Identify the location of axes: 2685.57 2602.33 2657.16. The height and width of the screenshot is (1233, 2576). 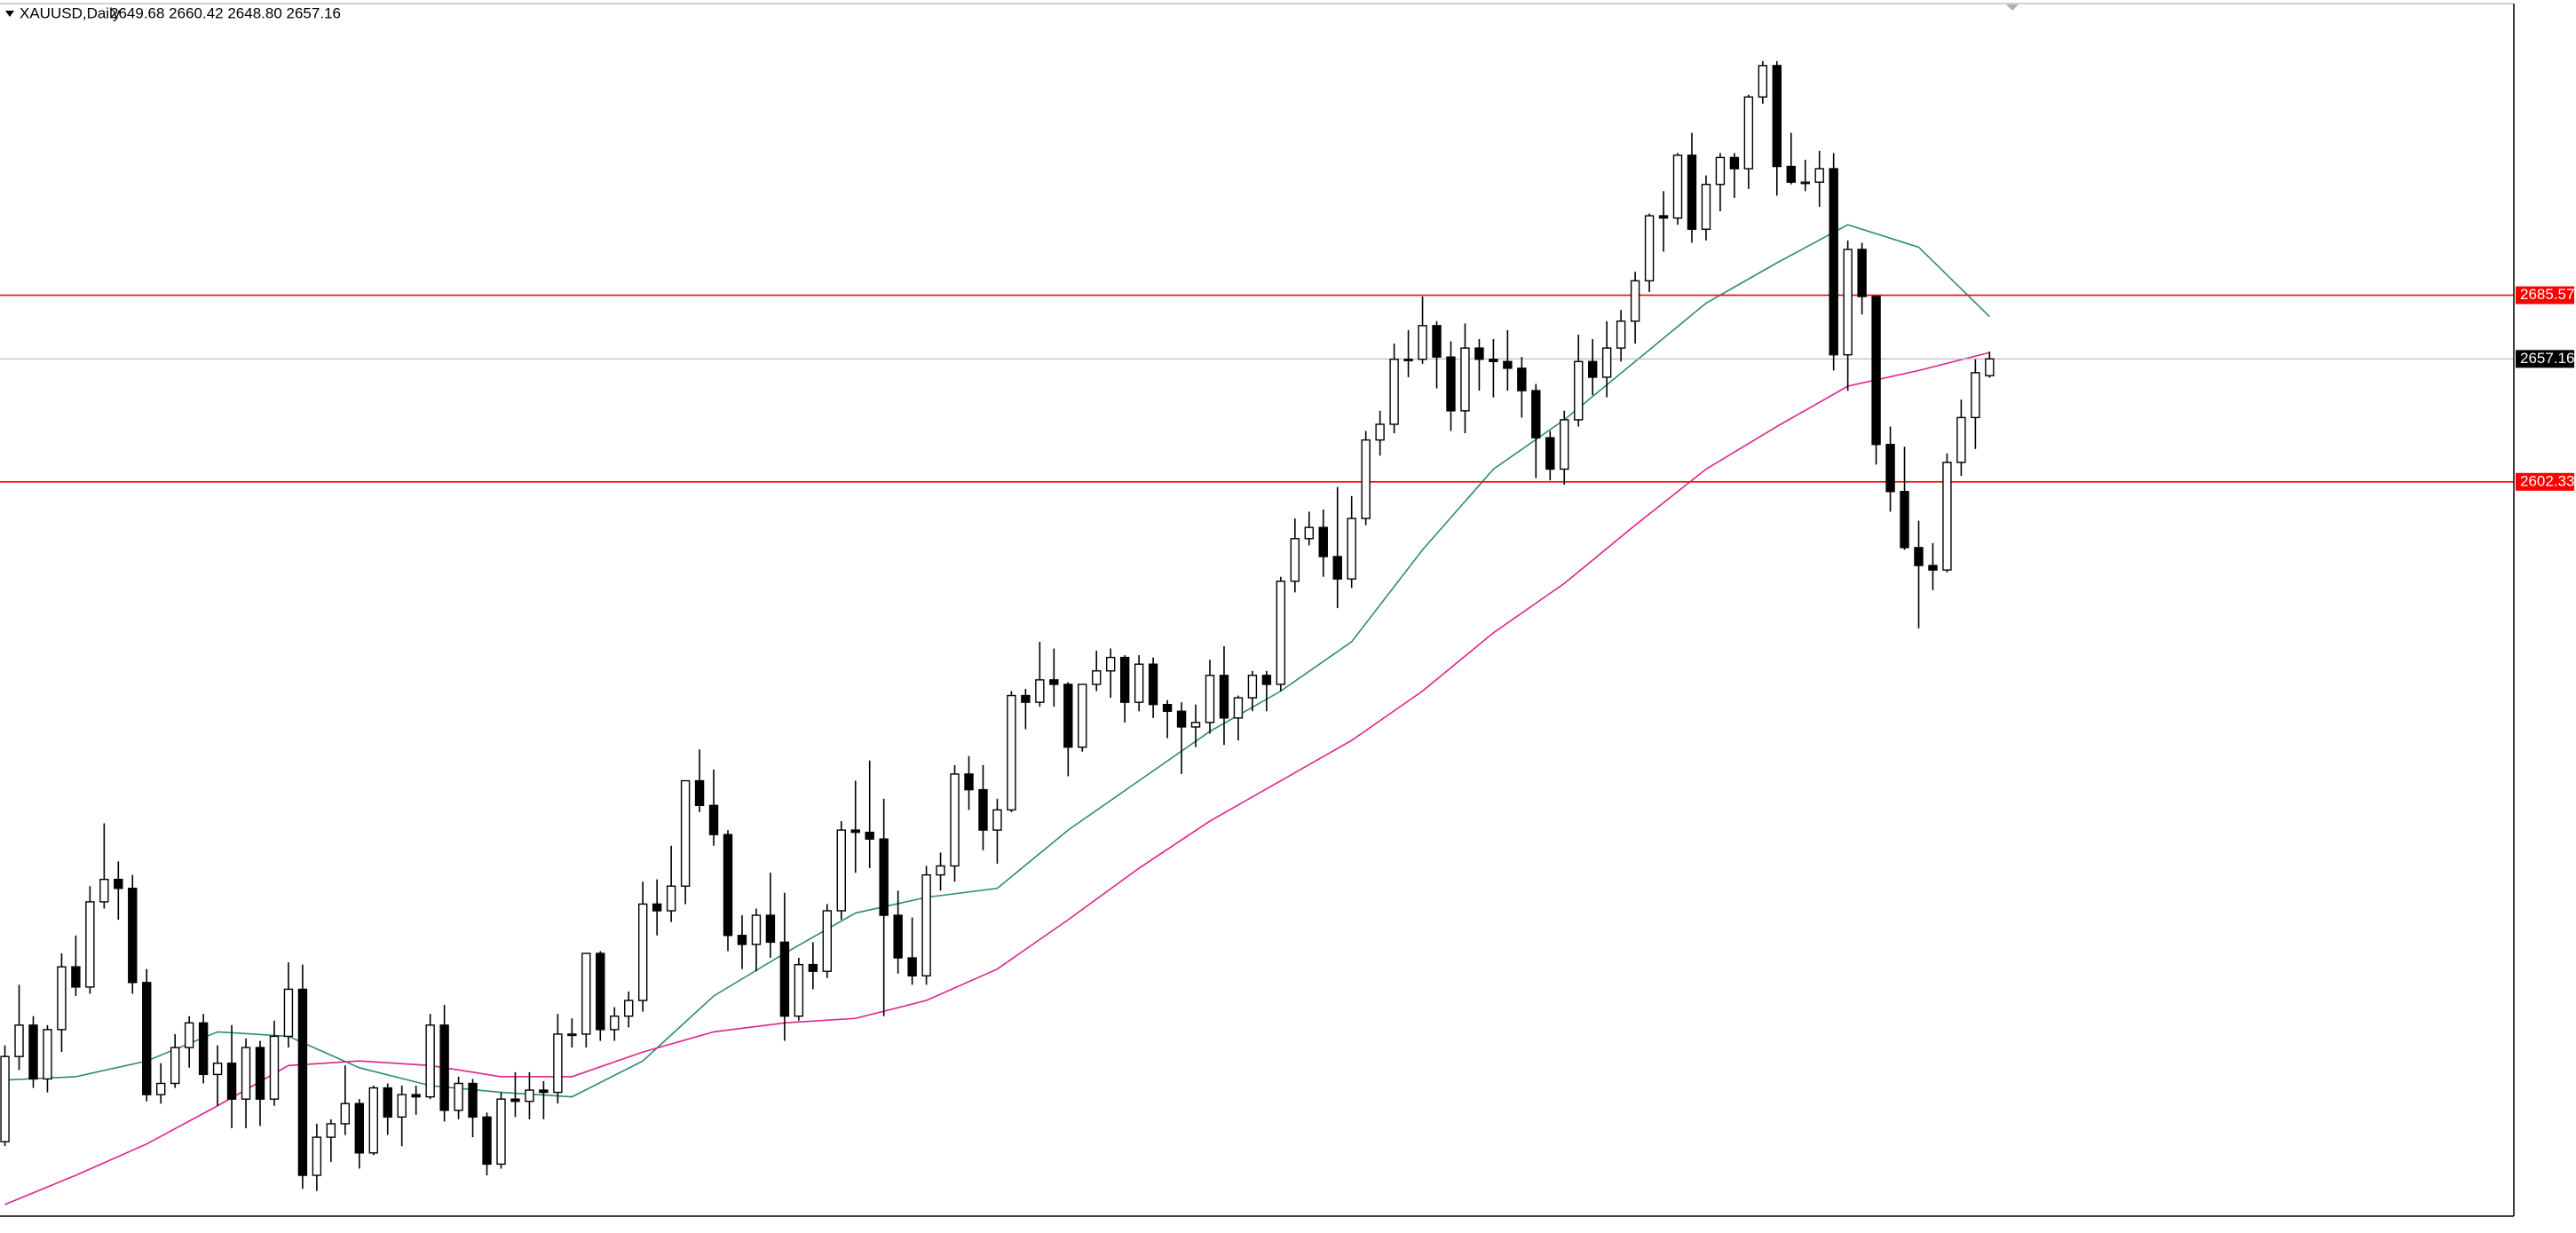
(2545, 388).